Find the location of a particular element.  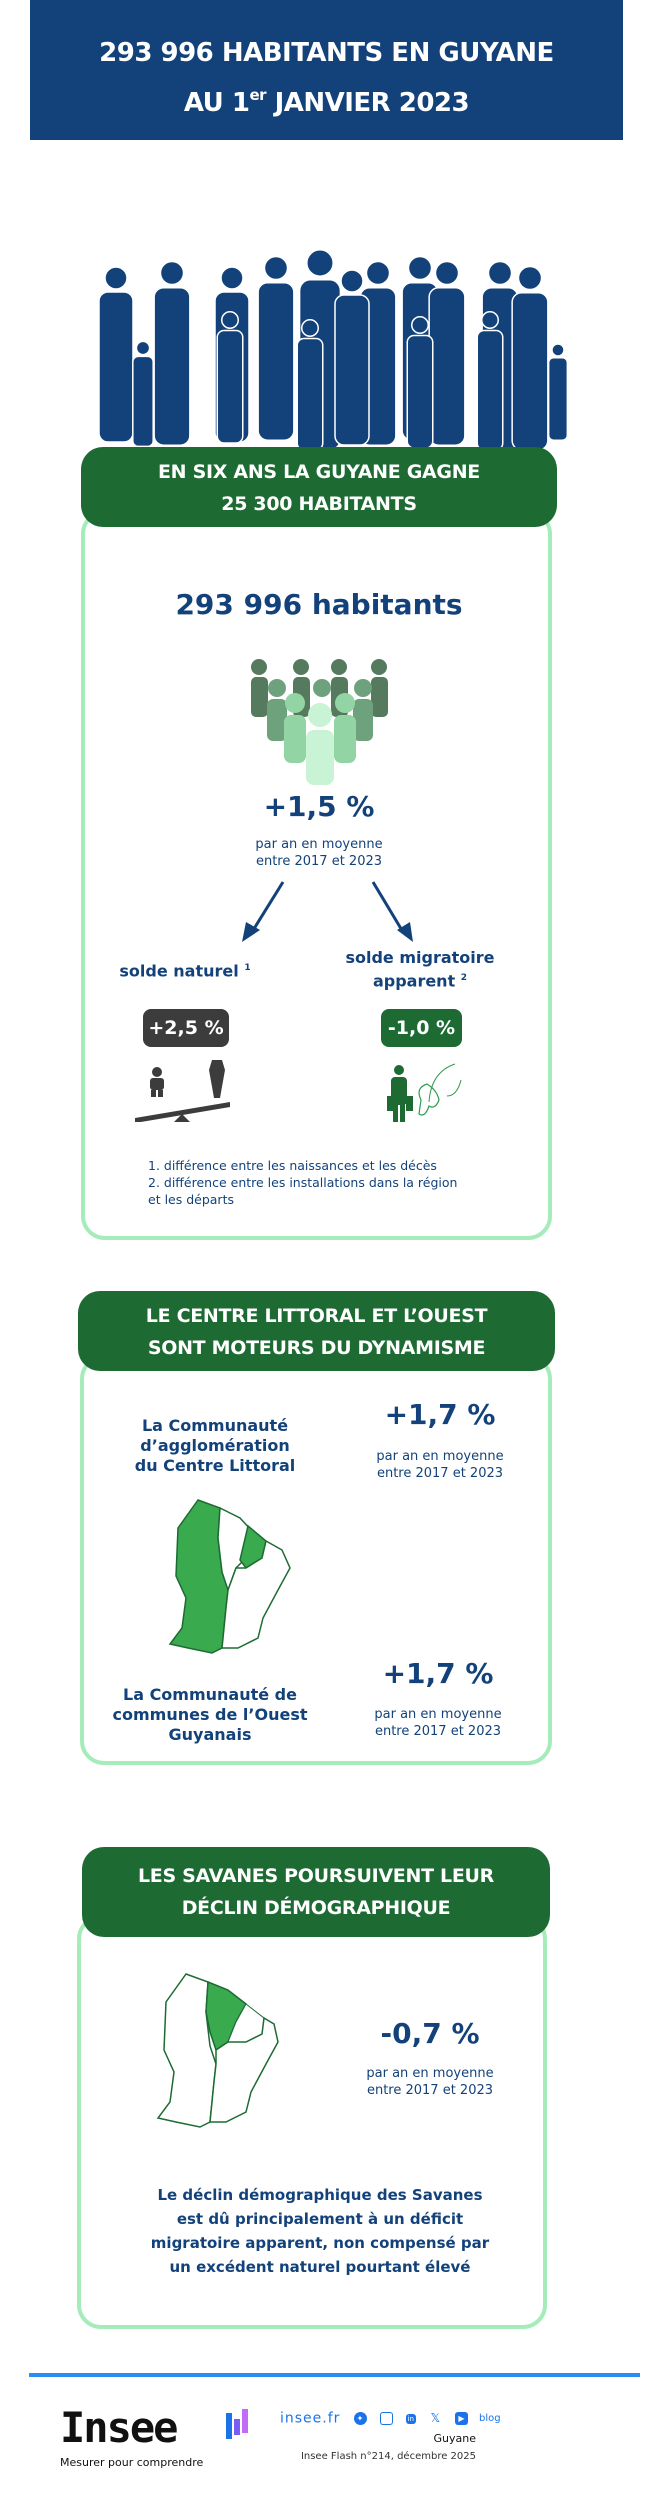

migration-balance-badge: -1,0 % is located at coordinates (421, 1028).